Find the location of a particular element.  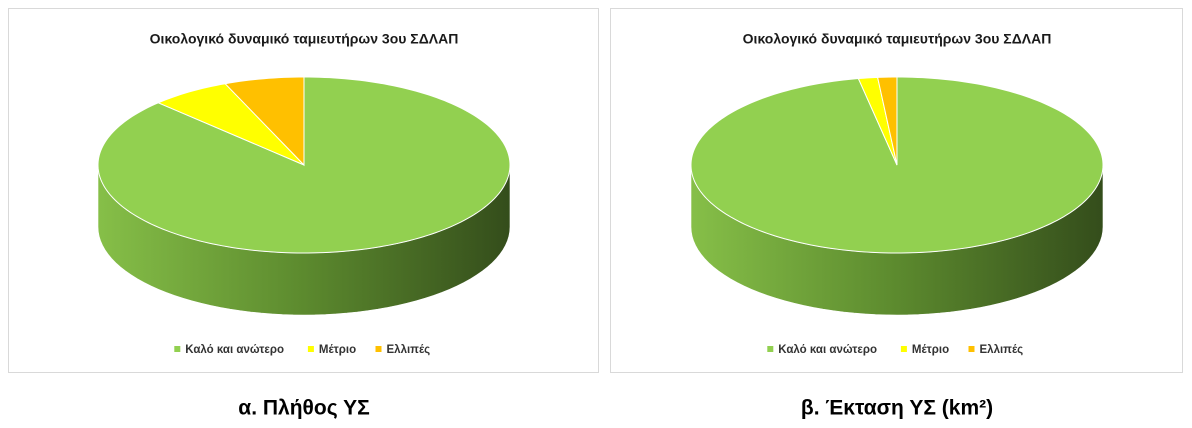

caption: β. Έκταση ΥΣ (km²) is located at coordinates (897, 408).